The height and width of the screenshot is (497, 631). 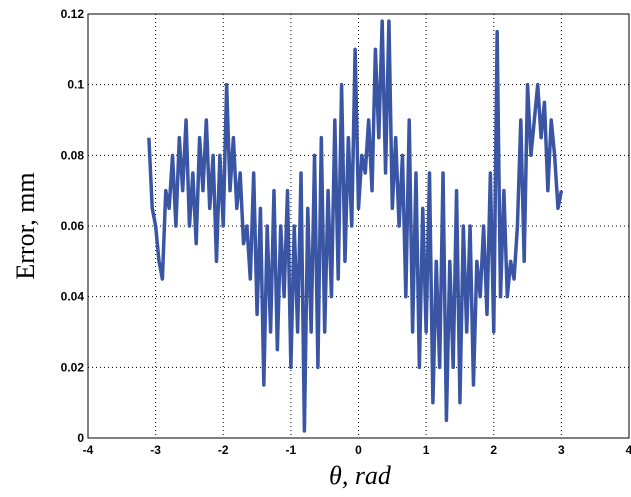 I want to click on y-tick-label: 0.02, so click(x=73, y=367).